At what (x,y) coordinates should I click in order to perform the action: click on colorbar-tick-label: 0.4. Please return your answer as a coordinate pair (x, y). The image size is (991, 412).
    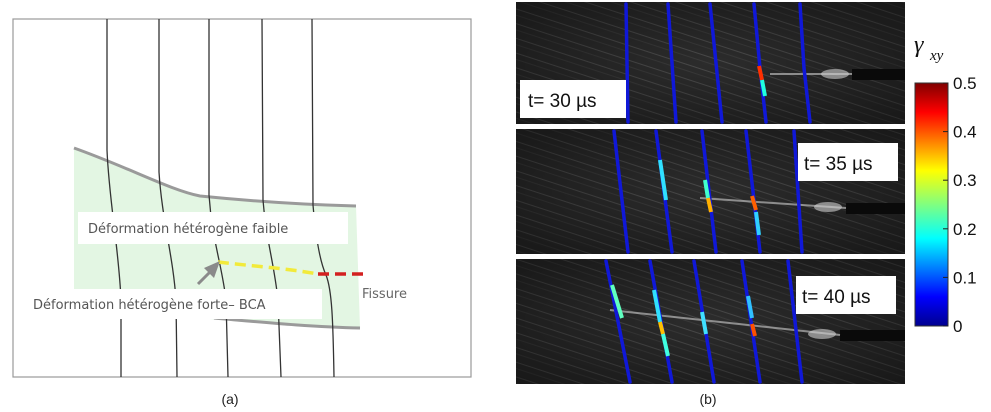
    Looking at the image, I should click on (965, 132).